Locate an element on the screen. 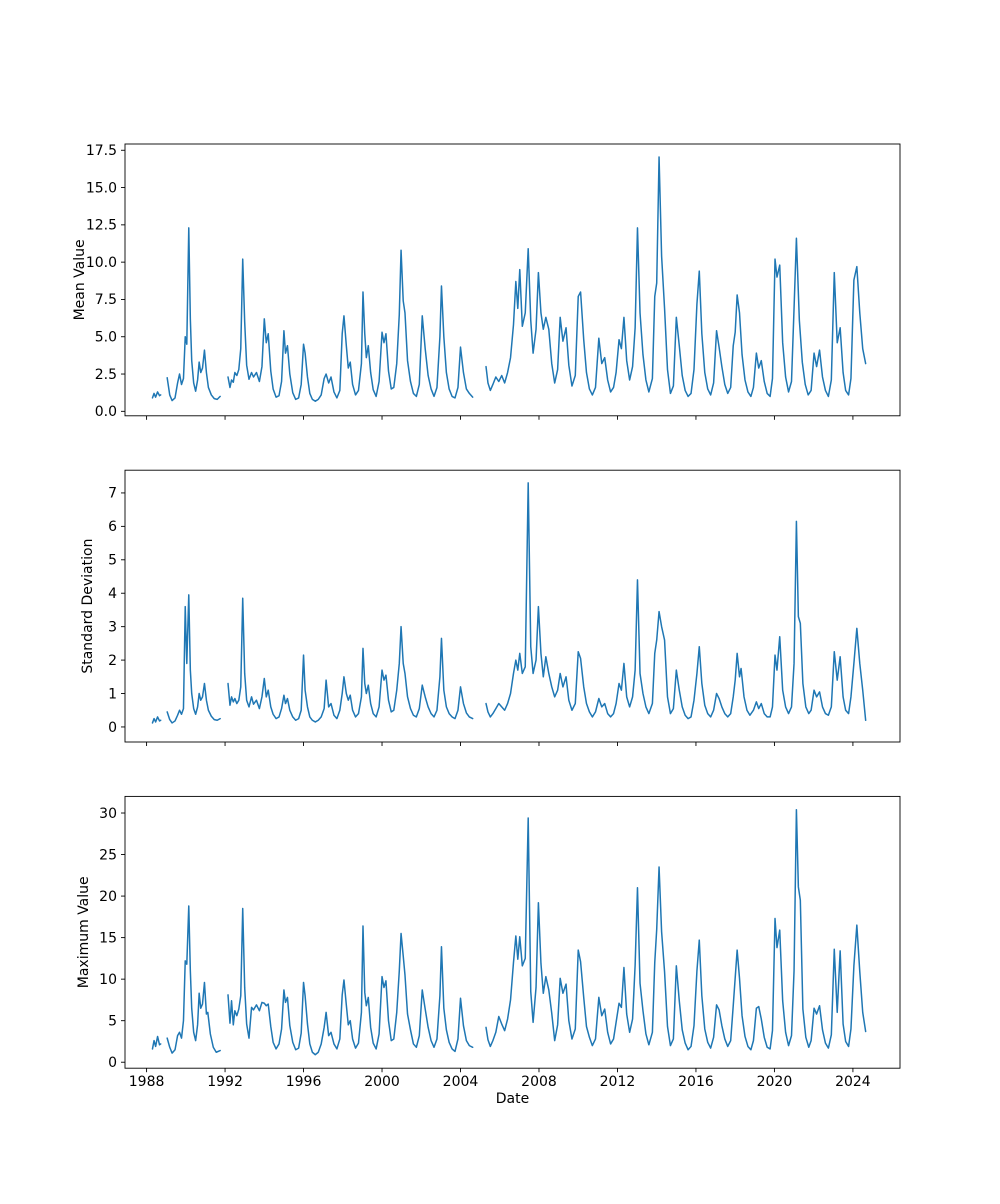 The image size is (1000, 1204). y-tick-label: 2.5 is located at coordinates (106, 375).